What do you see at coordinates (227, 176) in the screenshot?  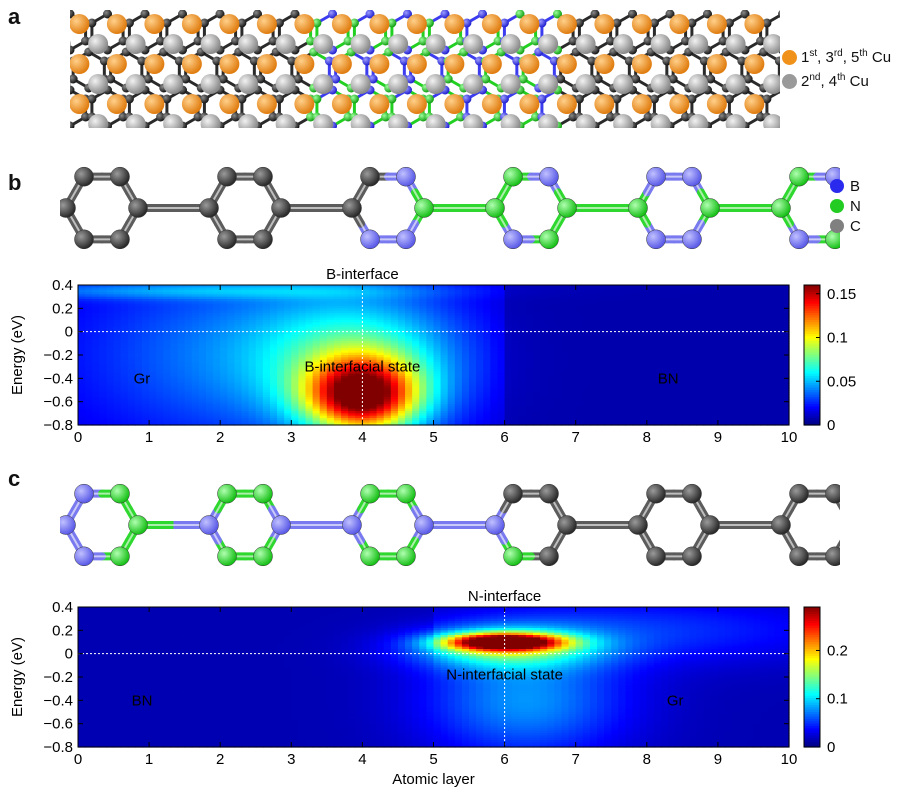 I see `atom-C` at bounding box center [227, 176].